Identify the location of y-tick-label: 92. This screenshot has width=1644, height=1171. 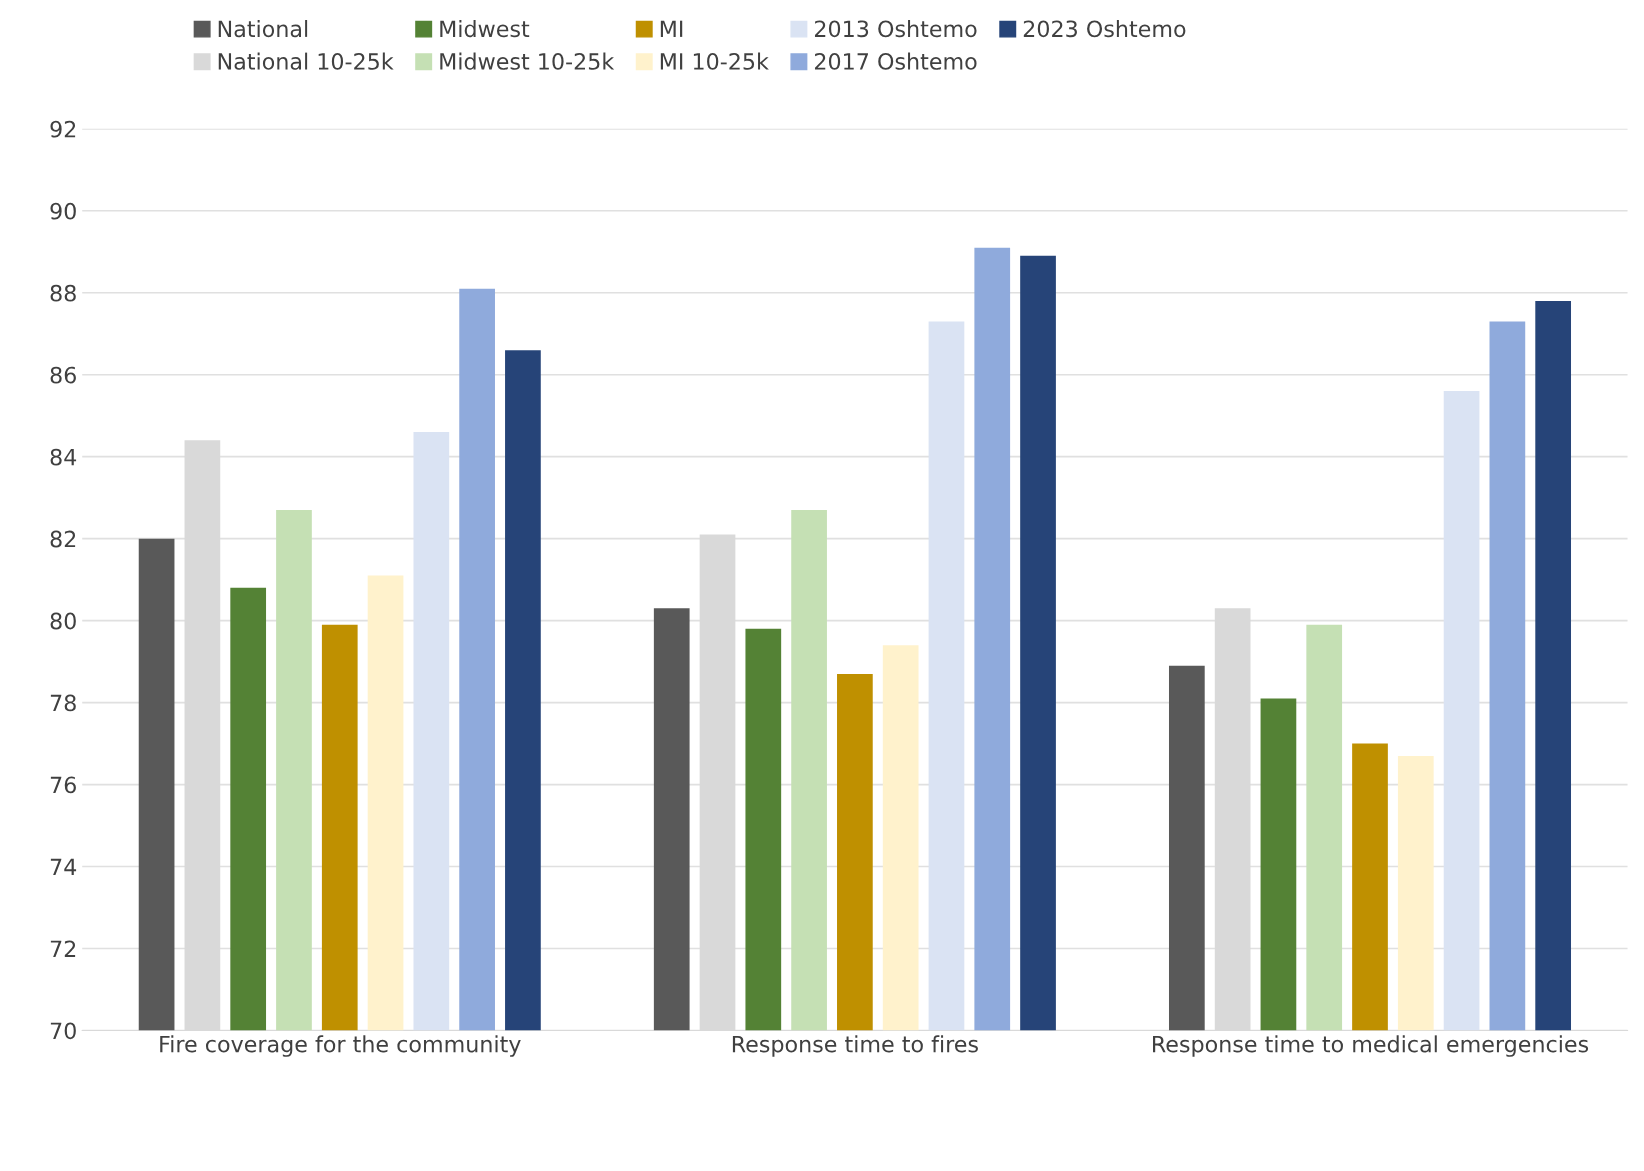
(63, 129).